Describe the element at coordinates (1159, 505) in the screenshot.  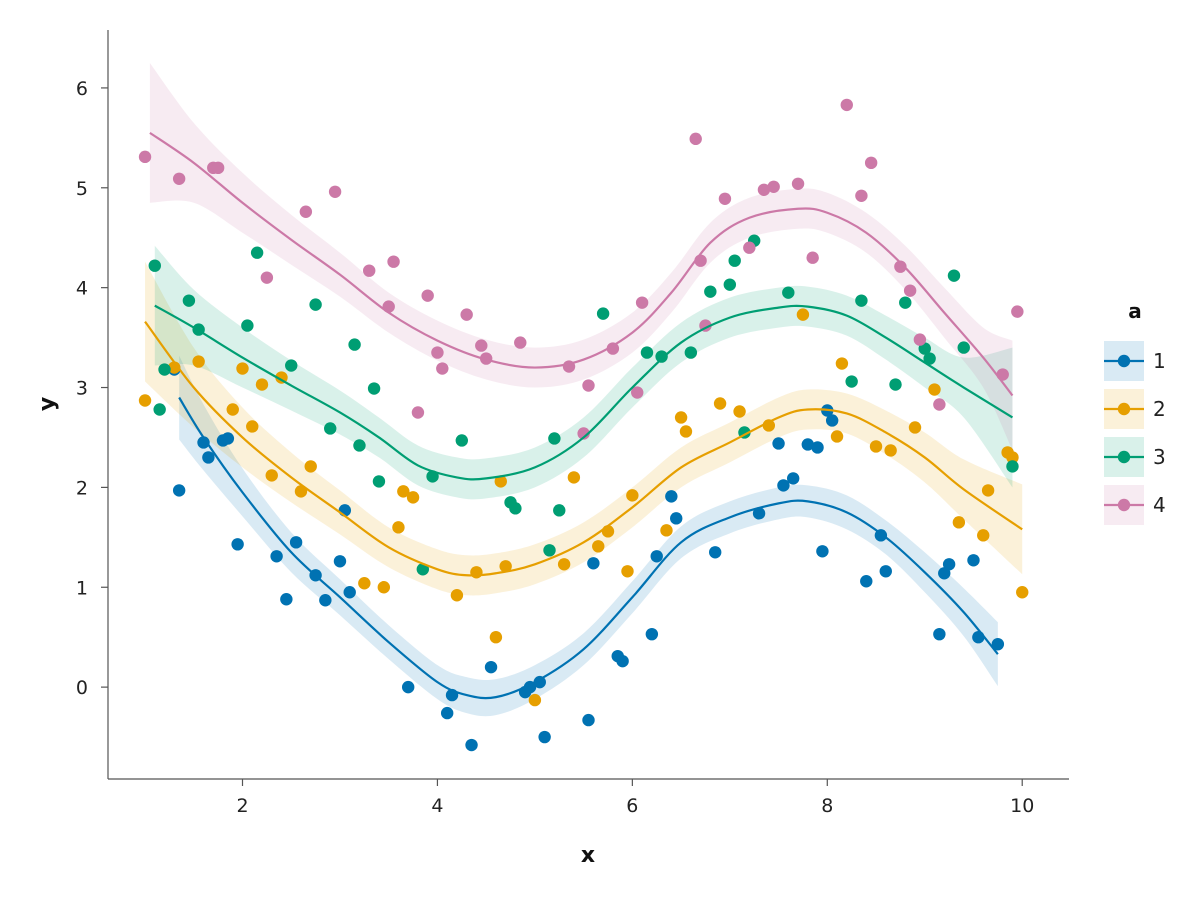
I see `legend-label-4: 4` at that location.